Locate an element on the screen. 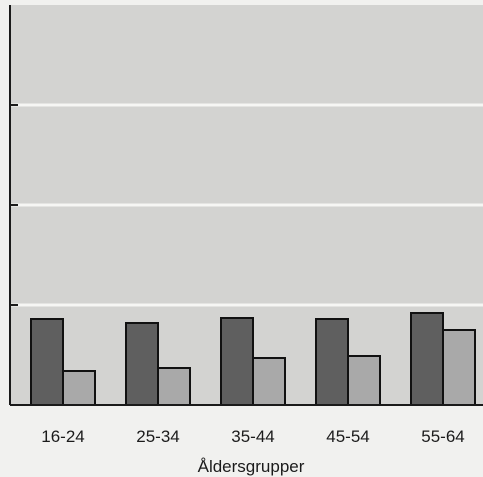  x-tick-label: 16-24 is located at coordinates (62, 436).